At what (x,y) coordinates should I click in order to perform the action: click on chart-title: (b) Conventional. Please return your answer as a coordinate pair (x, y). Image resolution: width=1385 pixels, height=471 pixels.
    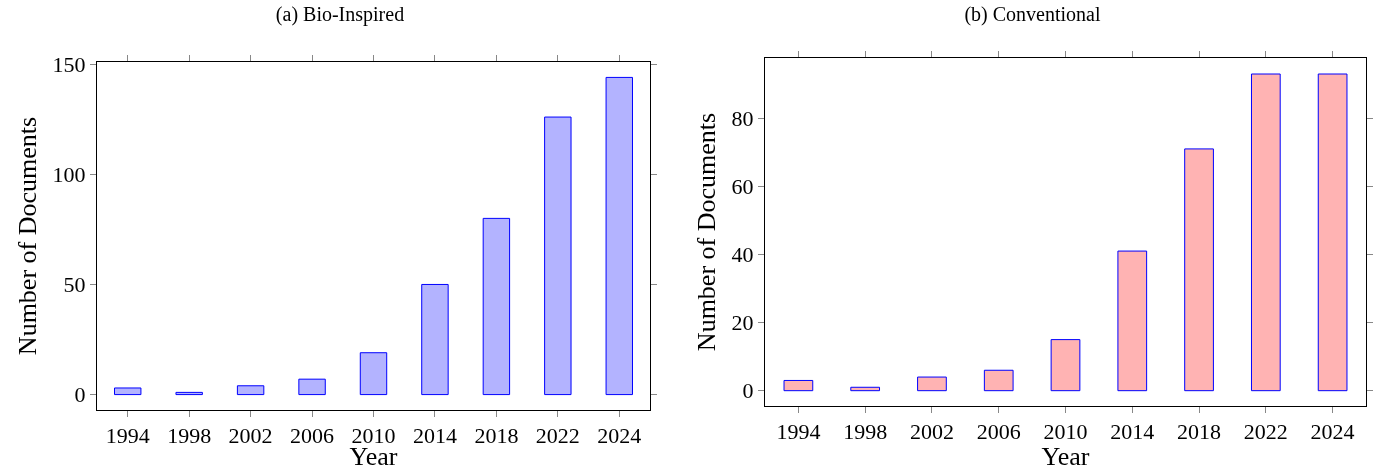
    Looking at the image, I should click on (1032, 15).